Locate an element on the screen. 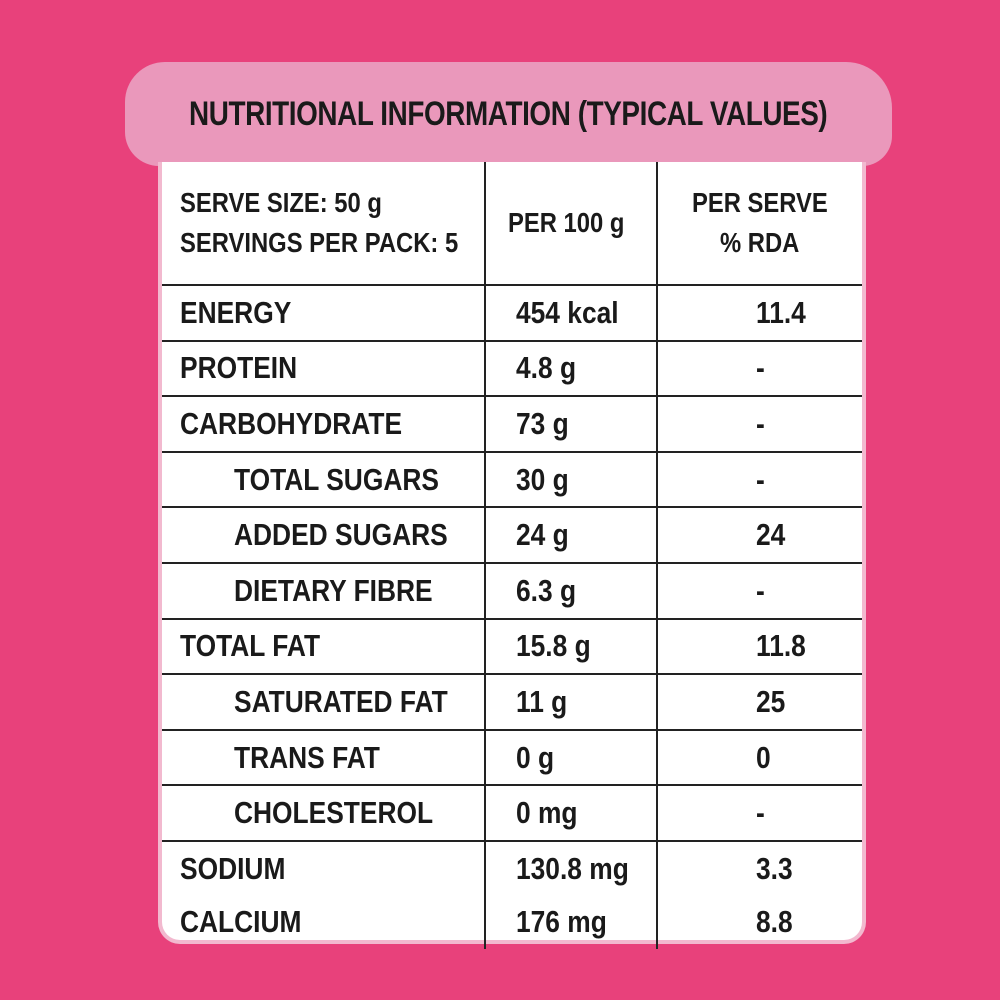  per-100g: 0 mg is located at coordinates (547, 813).